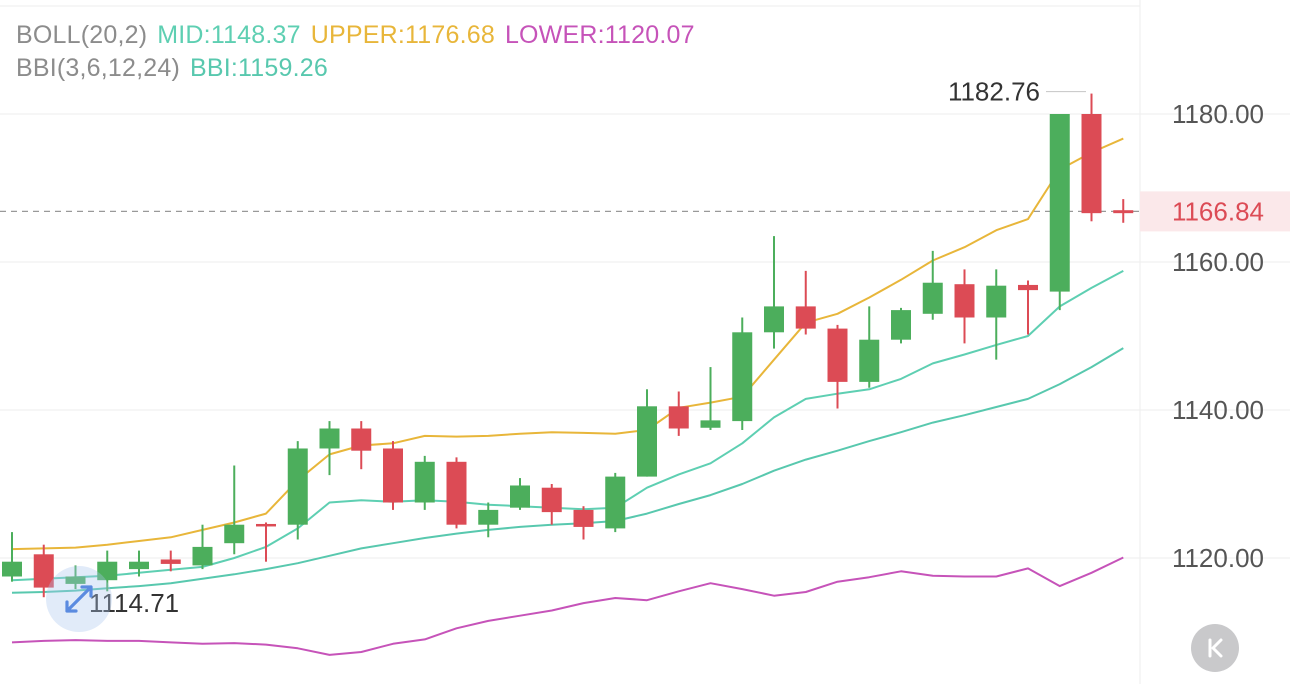 This screenshot has height=684, width=1290. I want to click on bbi-value: BBI:1159.26, so click(259, 68).